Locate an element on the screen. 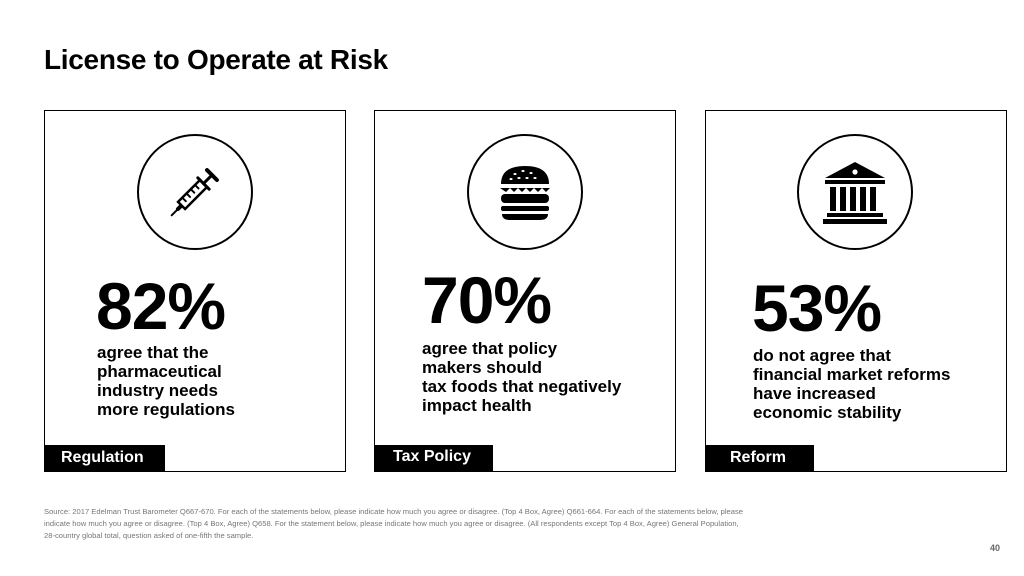 The image size is (1024, 576). syringe-icon is located at coordinates (195, 192).